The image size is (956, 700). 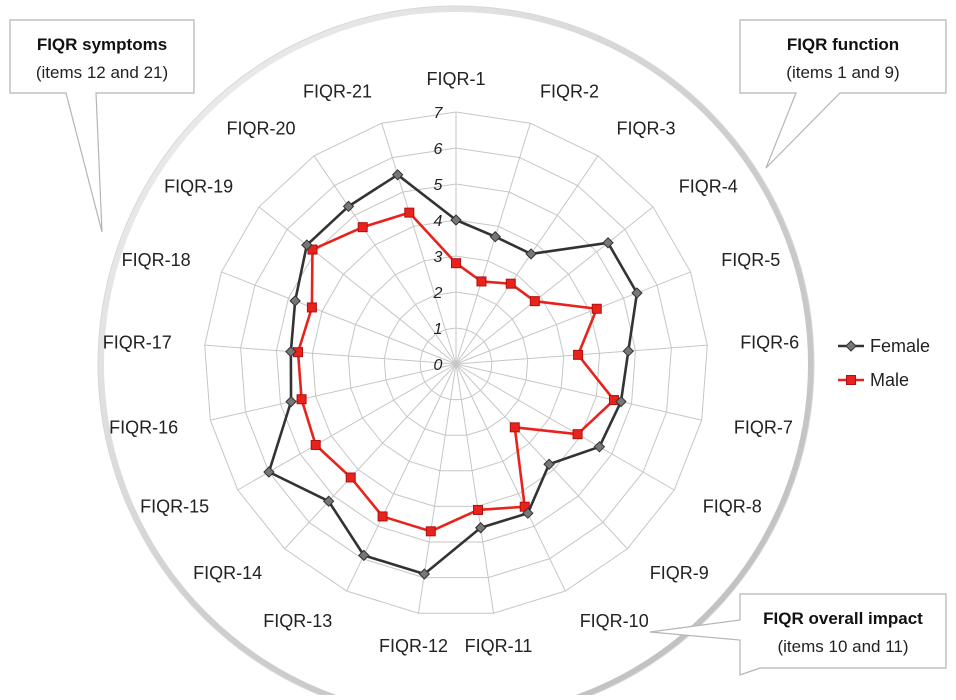 I want to click on tick-label-0: 0, so click(x=438, y=365).